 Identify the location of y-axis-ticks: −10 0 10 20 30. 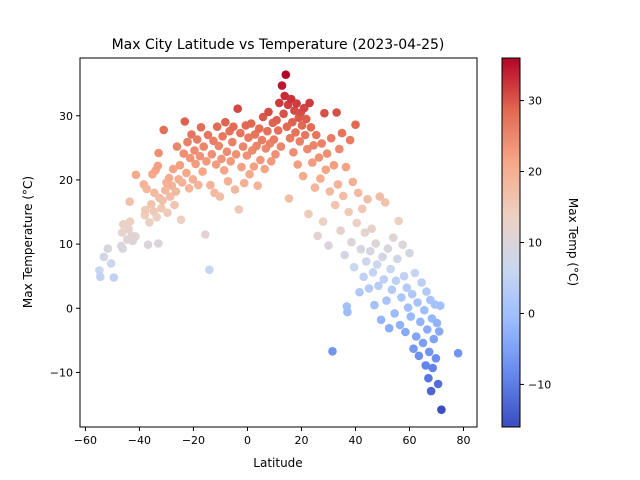
(65, 244).